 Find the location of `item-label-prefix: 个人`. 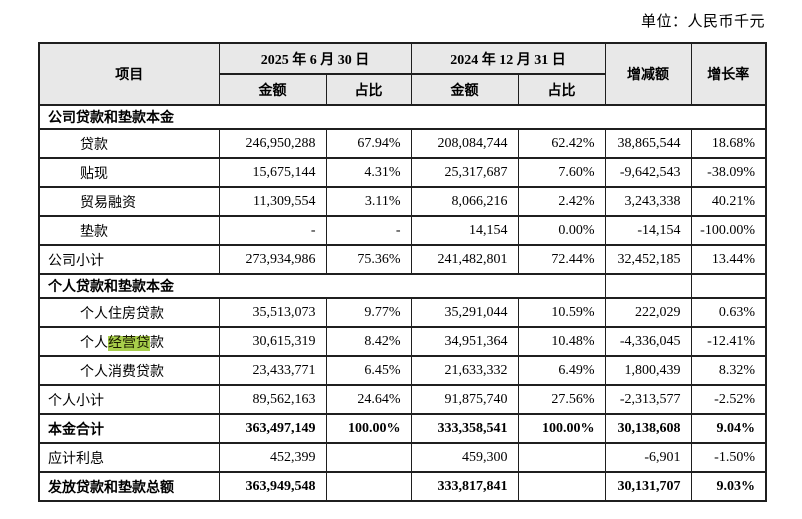

item-label-prefix: 个人 is located at coordinates (94, 343).